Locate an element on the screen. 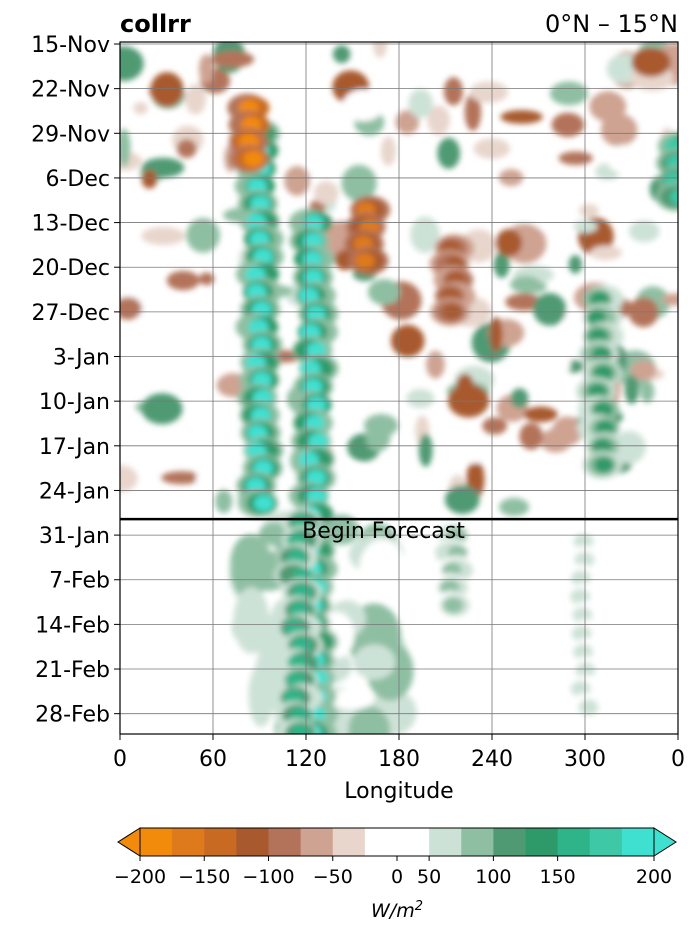 This screenshot has height=935, width=697. y-tick-label: 7-Feb is located at coordinates (79, 581).